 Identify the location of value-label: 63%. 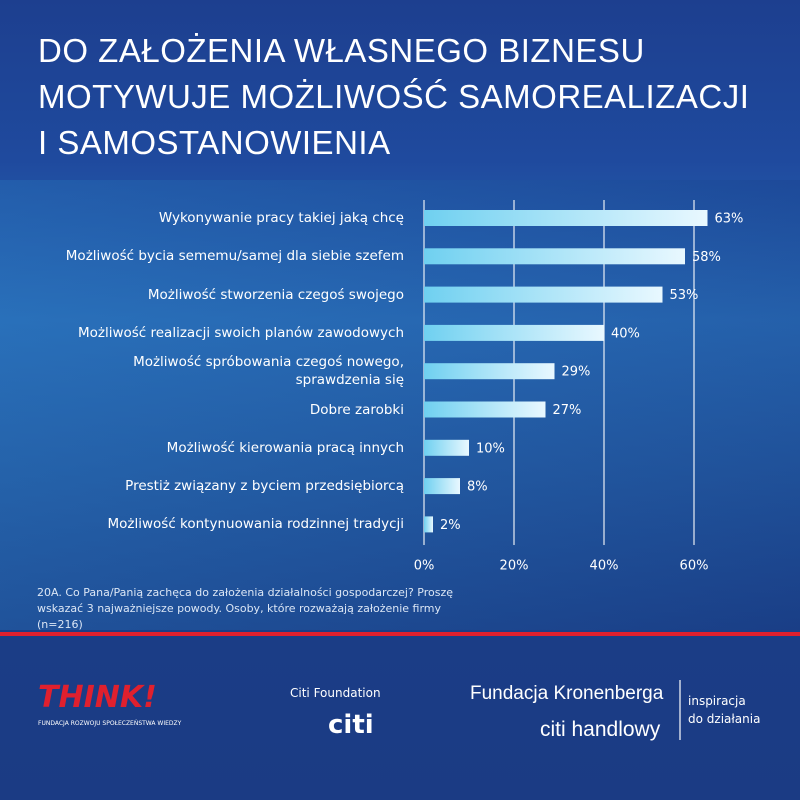
(729, 219).